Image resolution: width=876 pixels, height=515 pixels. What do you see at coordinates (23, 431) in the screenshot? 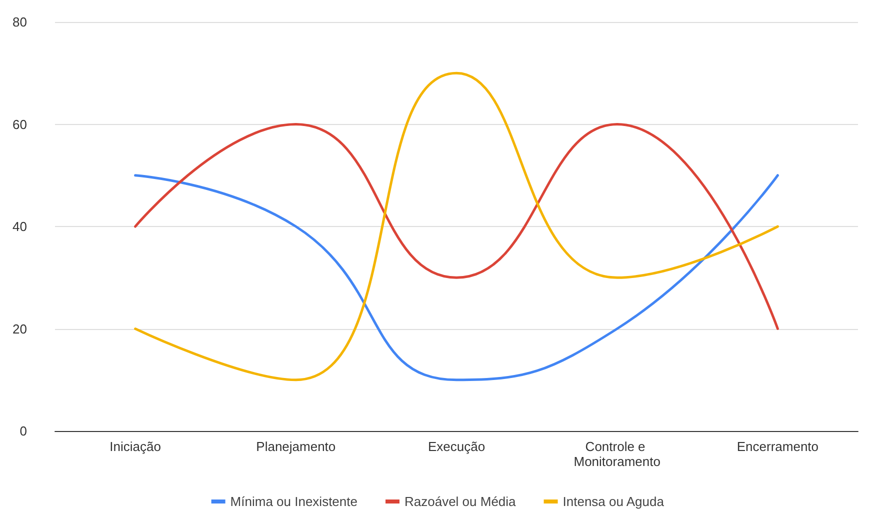
I see `y-tick-label: 0` at bounding box center [23, 431].